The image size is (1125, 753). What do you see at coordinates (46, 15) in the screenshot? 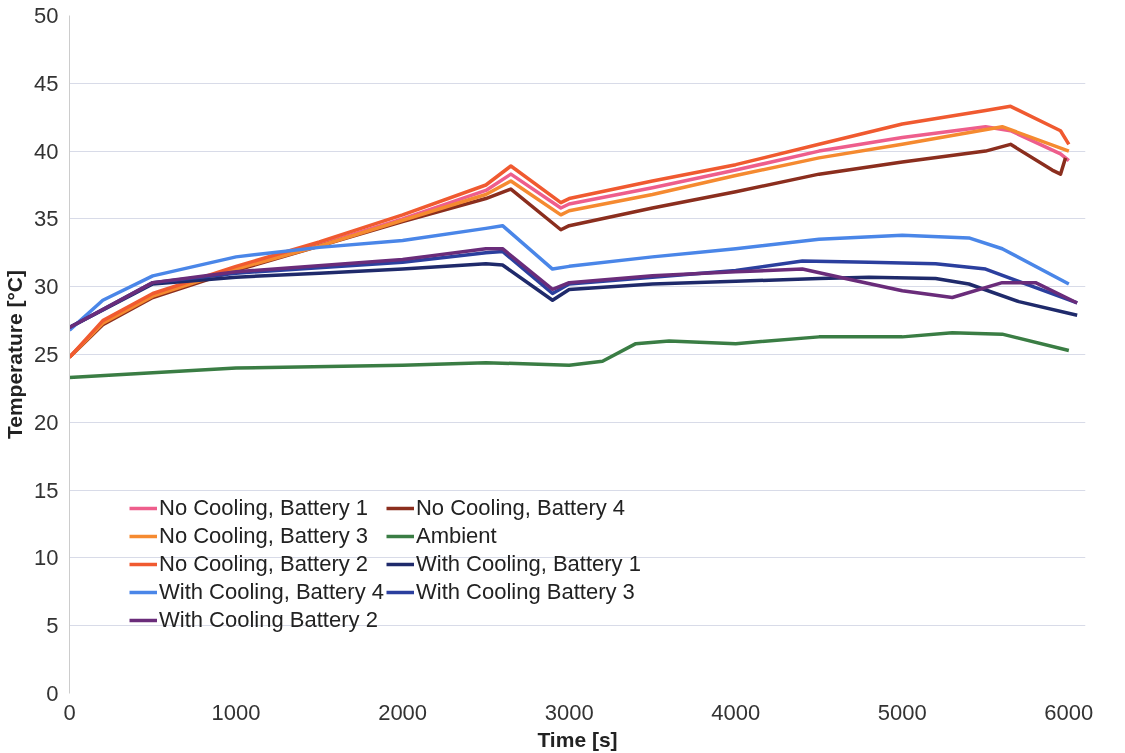
I see `y-tick-label: 50` at bounding box center [46, 15].